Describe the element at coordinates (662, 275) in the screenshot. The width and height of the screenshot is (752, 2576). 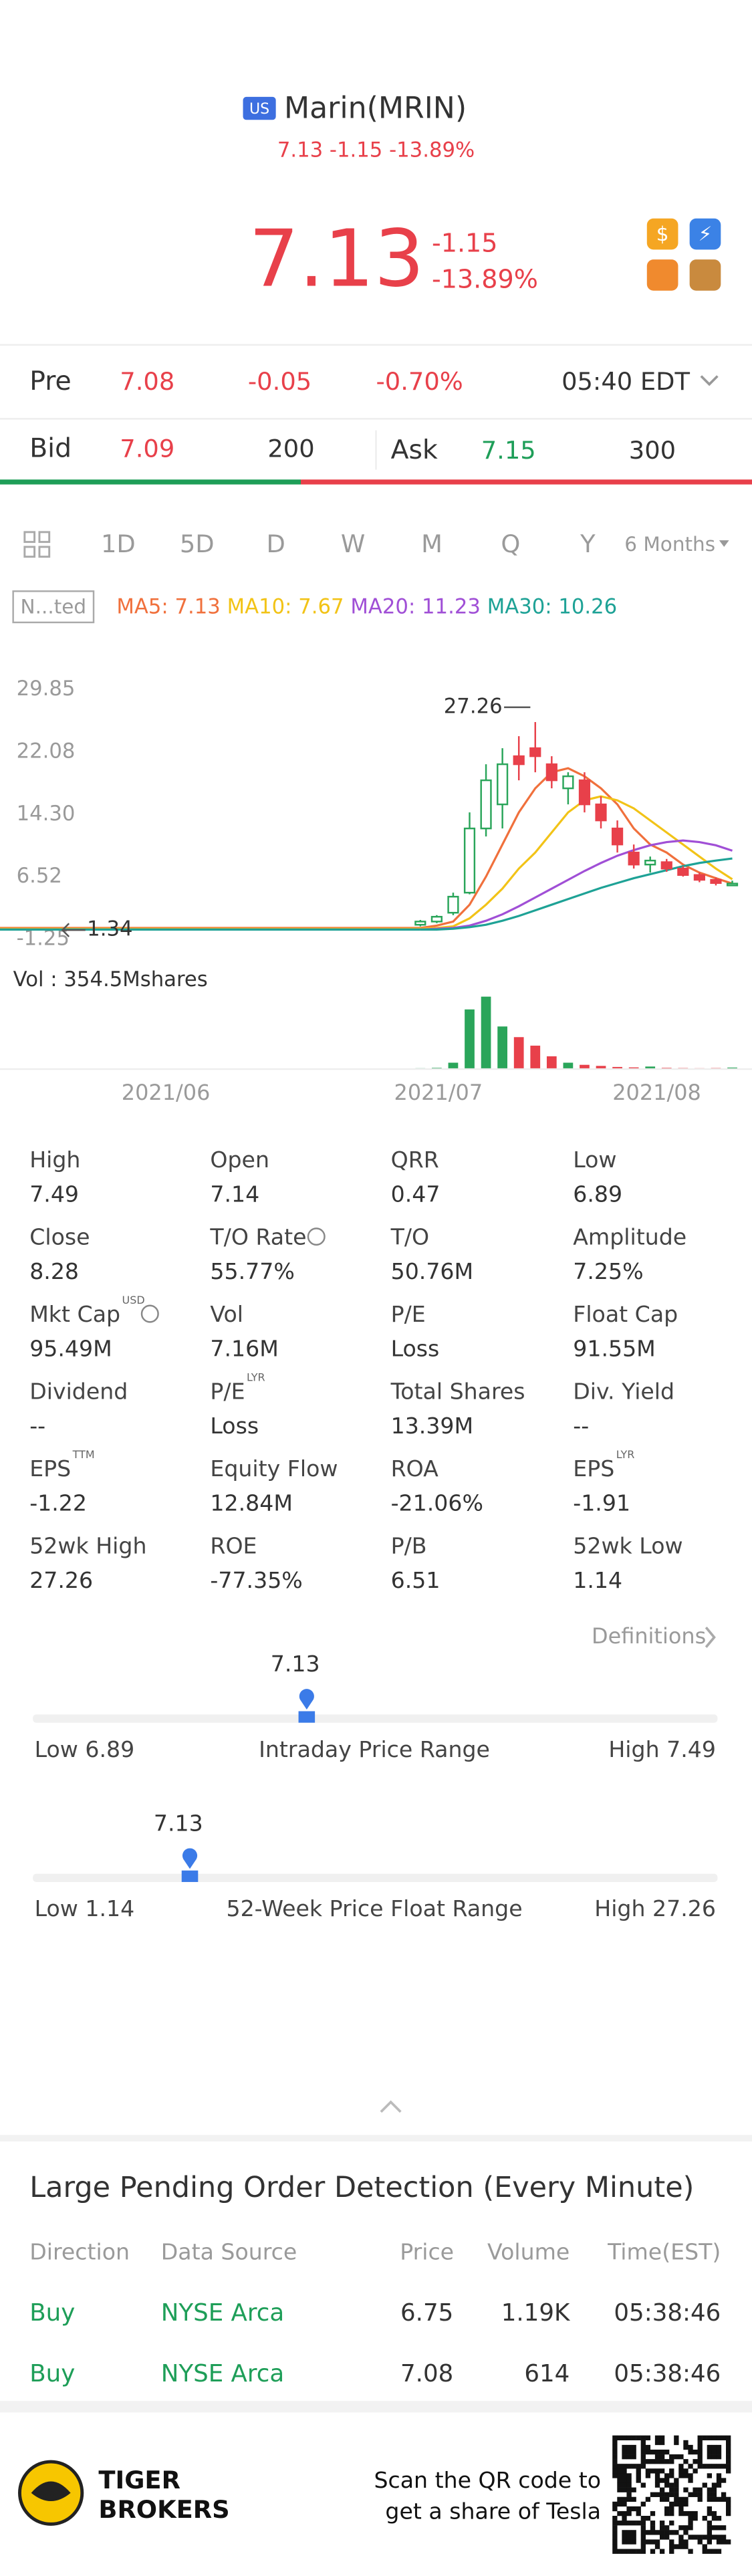
I see `icon-options` at that location.